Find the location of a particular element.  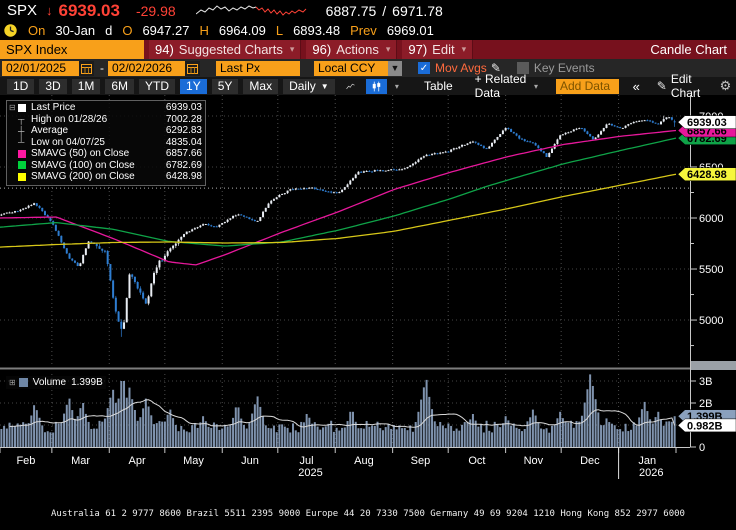

currency-select: Local CCY is located at coordinates (351, 68).